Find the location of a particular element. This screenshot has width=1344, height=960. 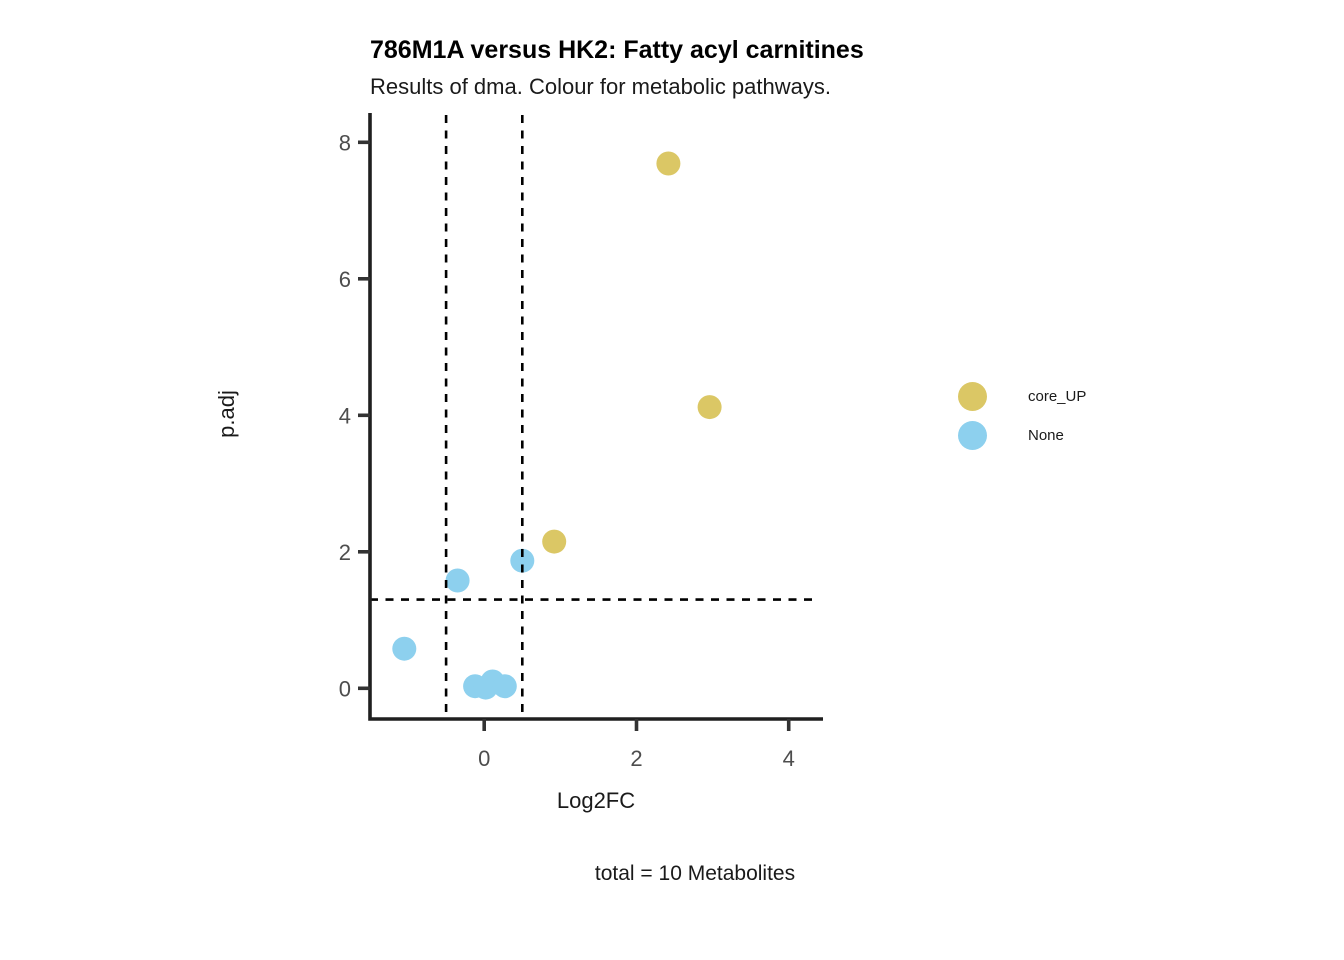

plot-title: 786M1A versus HK2: Fatty acyl carnitines is located at coordinates (617, 50).